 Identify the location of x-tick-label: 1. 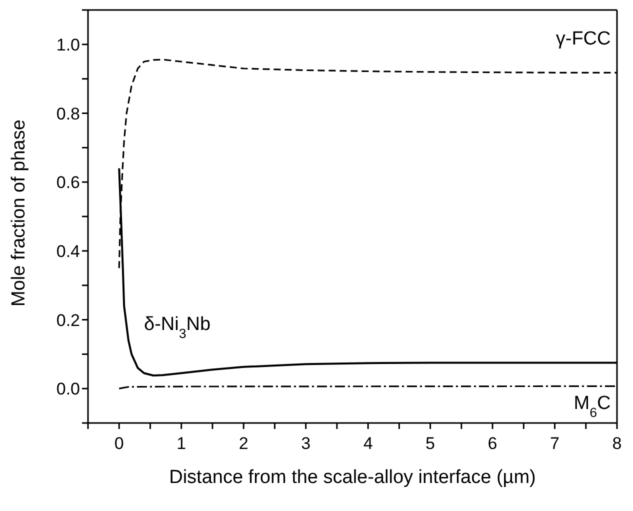
(181, 443).